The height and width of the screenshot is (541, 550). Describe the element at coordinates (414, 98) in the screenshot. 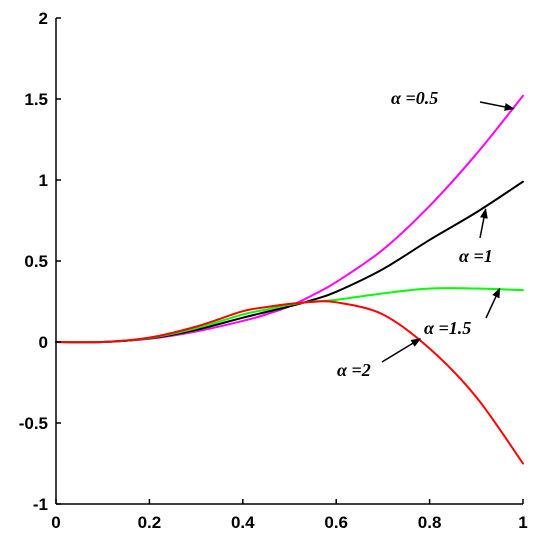

I see `annotation-label: α =0.5` at that location.